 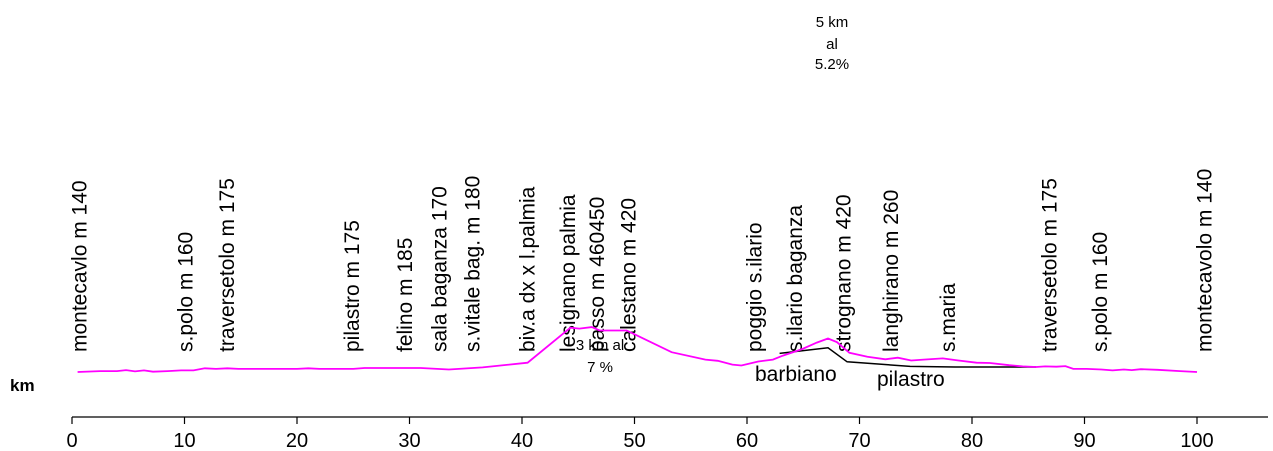 I want to click on annotation-pilastro: pilastro, so click(x=911, y=379).